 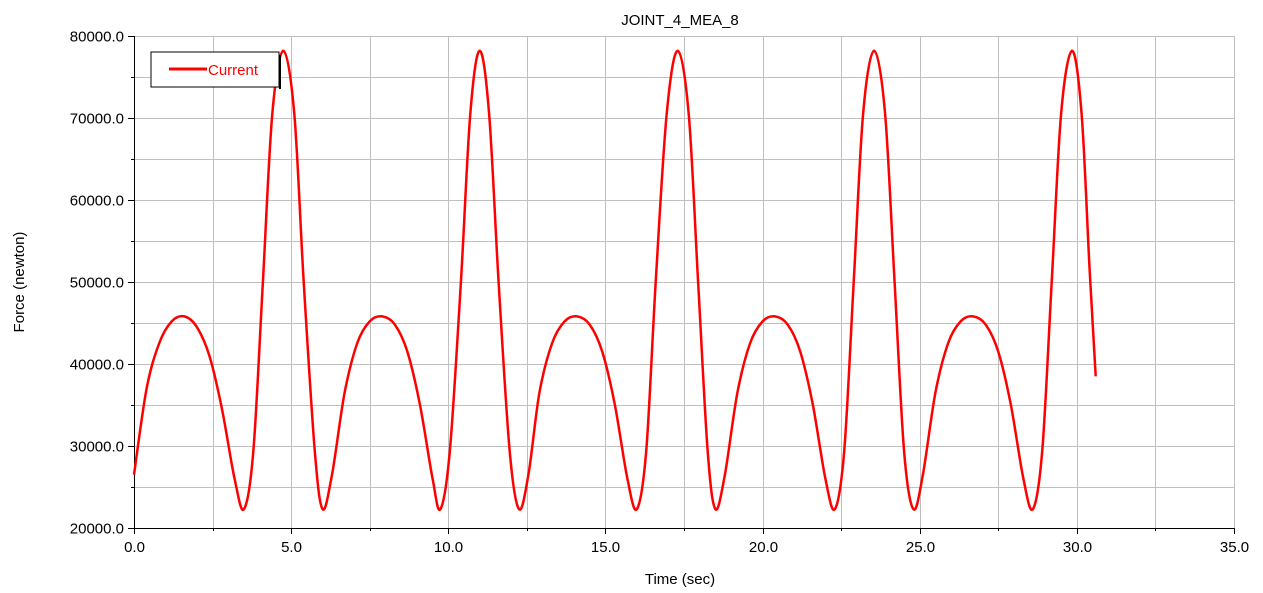 What do you see at coordinates (280, 72) in the screenshot?
I see `legend-shadow` at bounding box center [280, 72].